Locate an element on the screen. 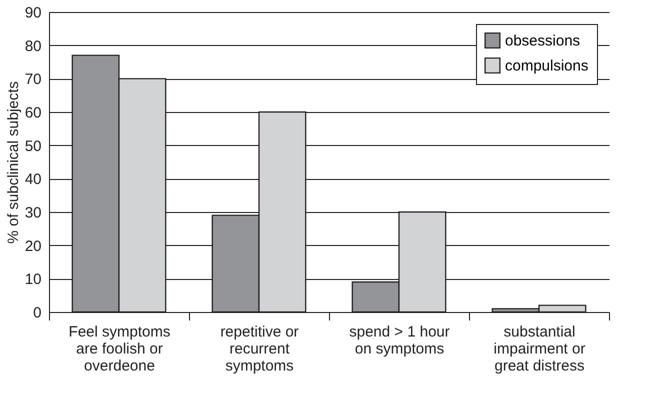 Image resolution: width=654 pixels, height=409 pixels. y-tick-label: 40 is located at coordinates (33, 179).